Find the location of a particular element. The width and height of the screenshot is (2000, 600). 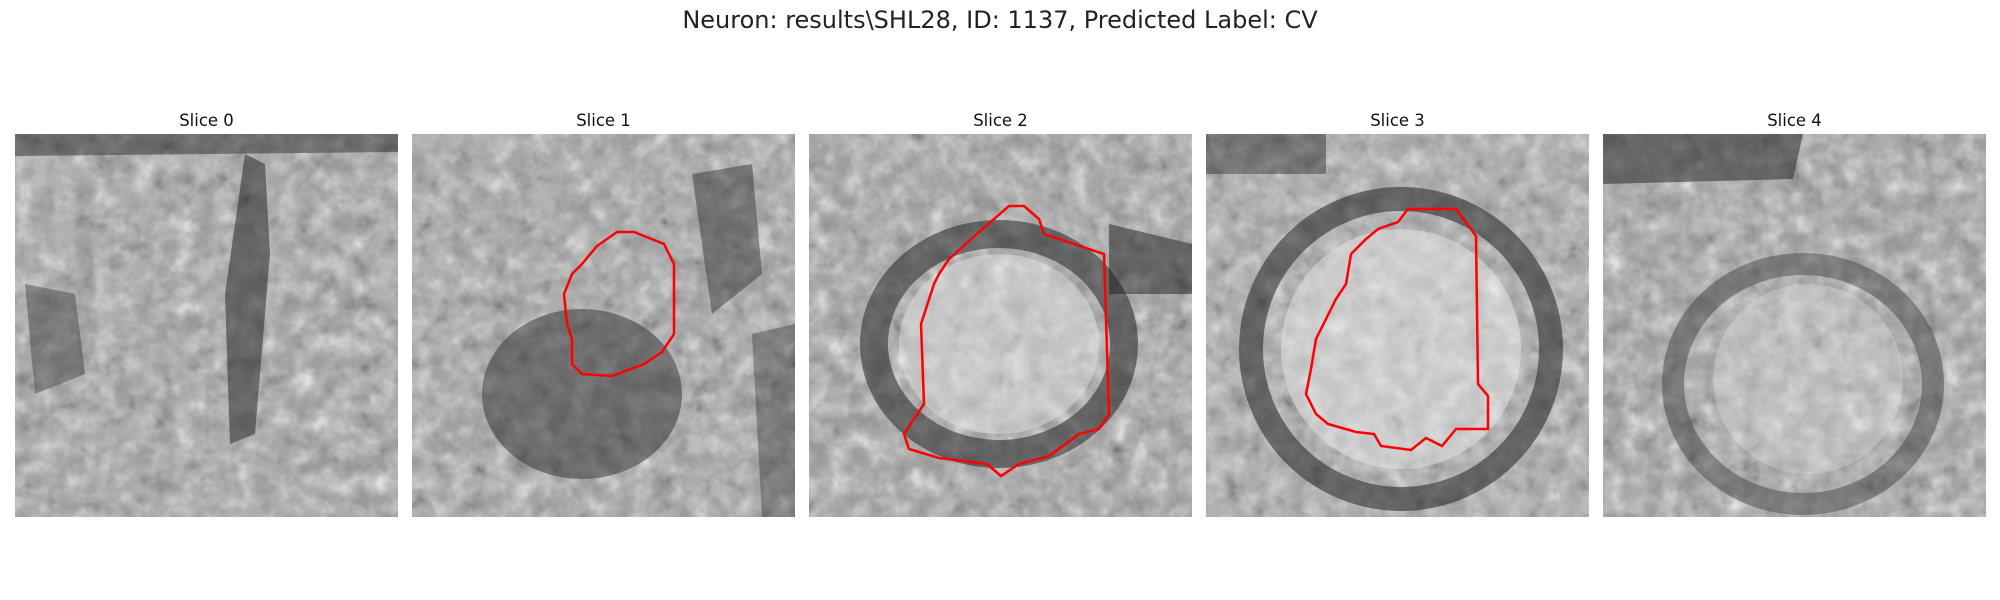

slice-panel-3: Slice 3 is located at coordinates (1397, 312).